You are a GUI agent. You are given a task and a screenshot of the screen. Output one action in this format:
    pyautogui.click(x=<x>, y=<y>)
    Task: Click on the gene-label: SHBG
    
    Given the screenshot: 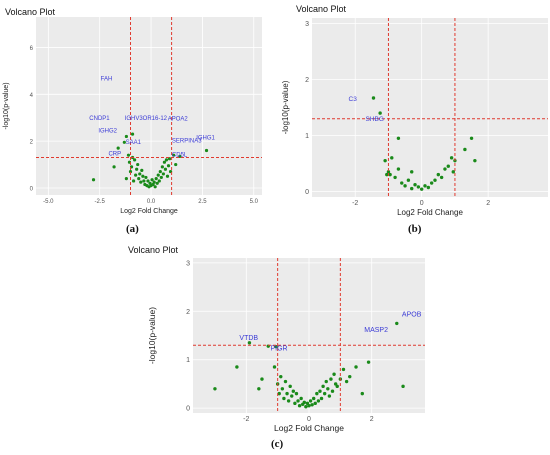 What is the action you would take?
    pyautogui.click(x=374, y=119)
    